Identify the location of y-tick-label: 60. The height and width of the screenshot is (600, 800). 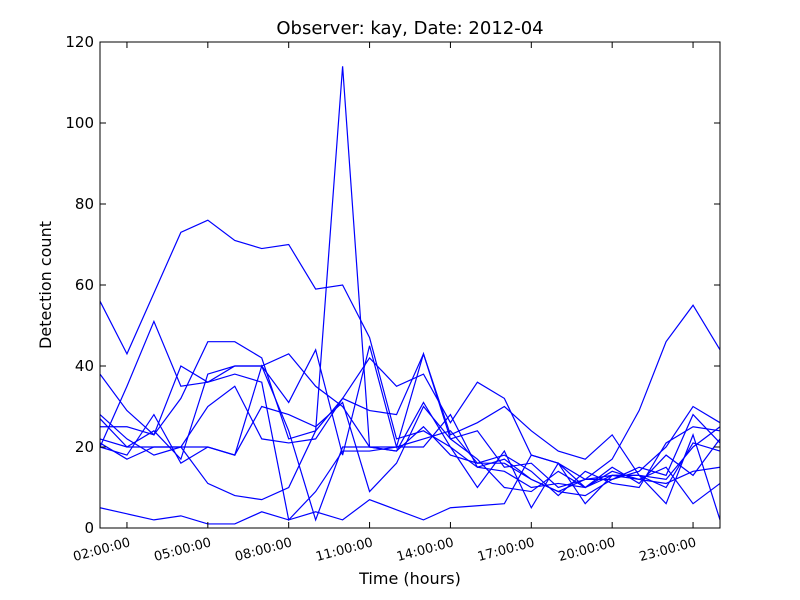
(84, 285).